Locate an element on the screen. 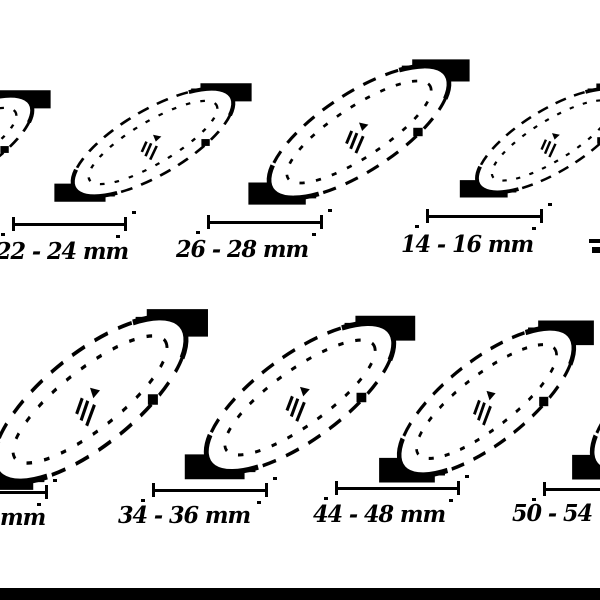  size-range-label: 44 - 48 mm is located at coordinates (379, 514).